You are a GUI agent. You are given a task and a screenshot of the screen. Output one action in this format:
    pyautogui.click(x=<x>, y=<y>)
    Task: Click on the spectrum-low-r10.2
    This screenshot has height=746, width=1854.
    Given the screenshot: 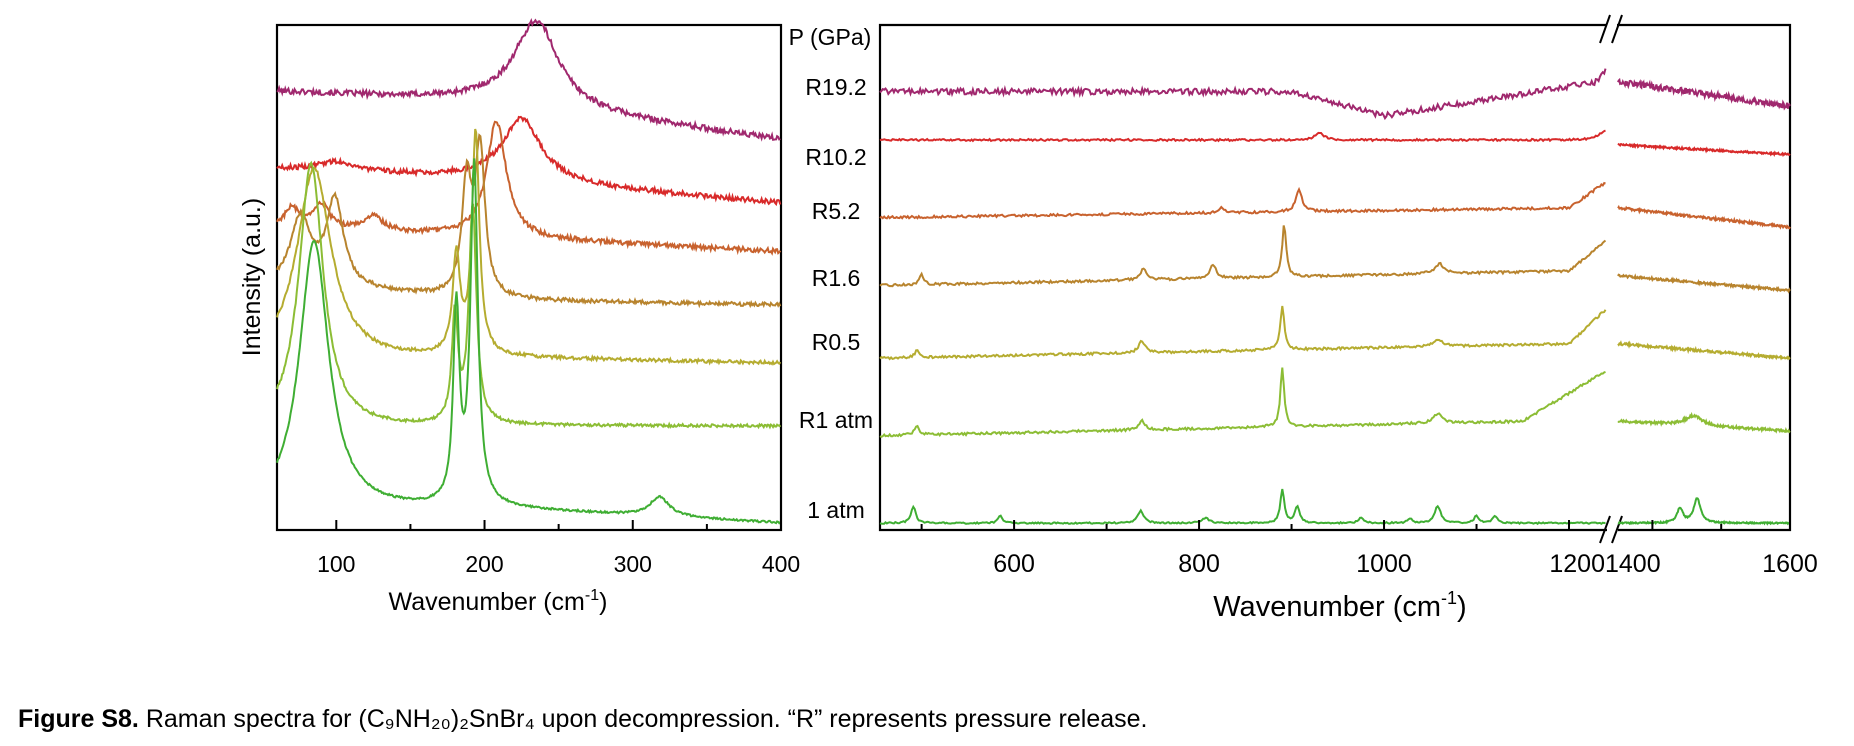 What is the action you would take?
    pyautogui.click(x=529, y=161)
    